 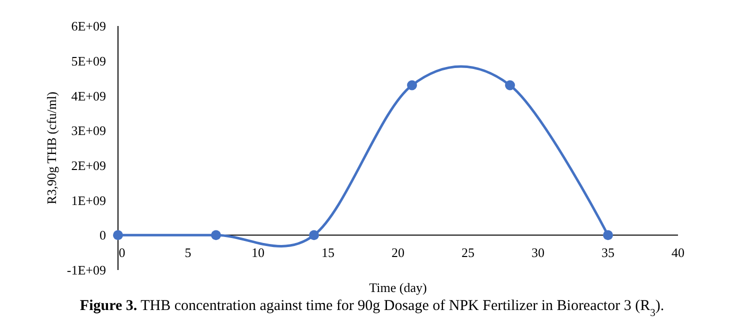 I want to click on y-tick-label: 4E+09, so click(x=88, y=96).